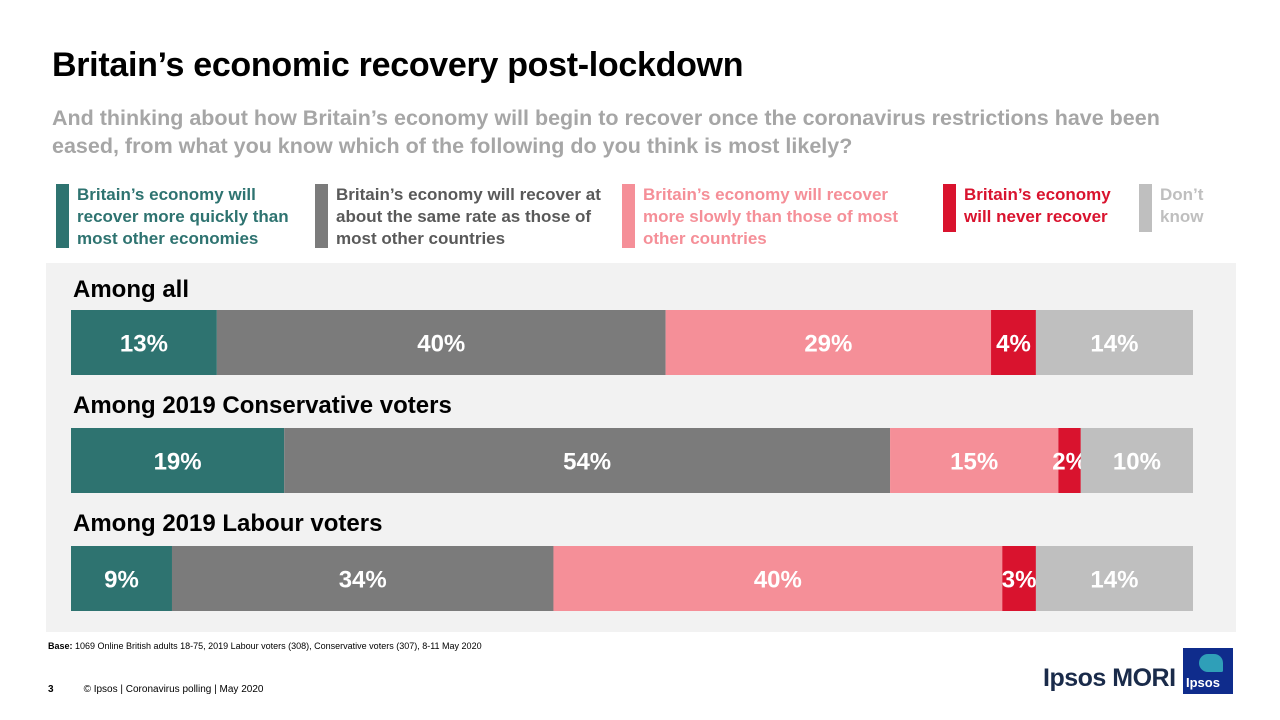 This screenshot has height=720, width=1280. What do you see at coordinates (131, 289) in the screenshot?
I see `group-label-all: Among all` at bounding box center [131, 289].